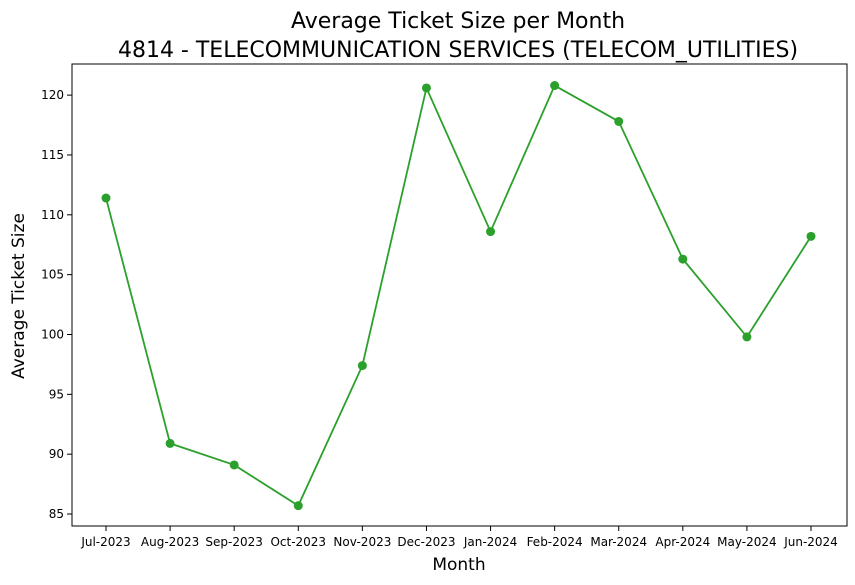 This screenshot has height=585, width=855. I want to click on y-axis-label: Average Ticket Size, so click(19, 296).